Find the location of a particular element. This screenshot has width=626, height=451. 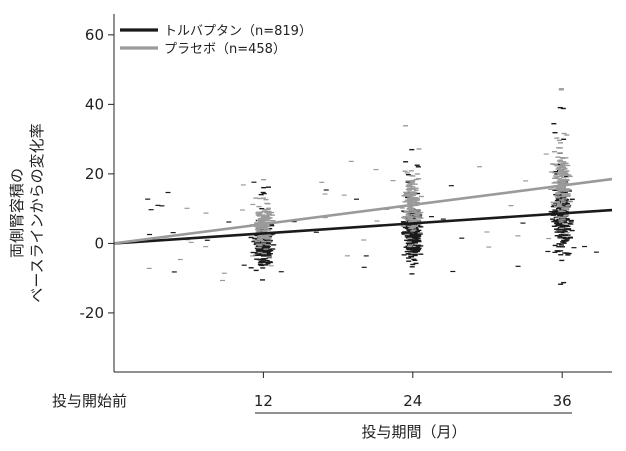

trend-line-placebo is located at coordinates (363, 211).